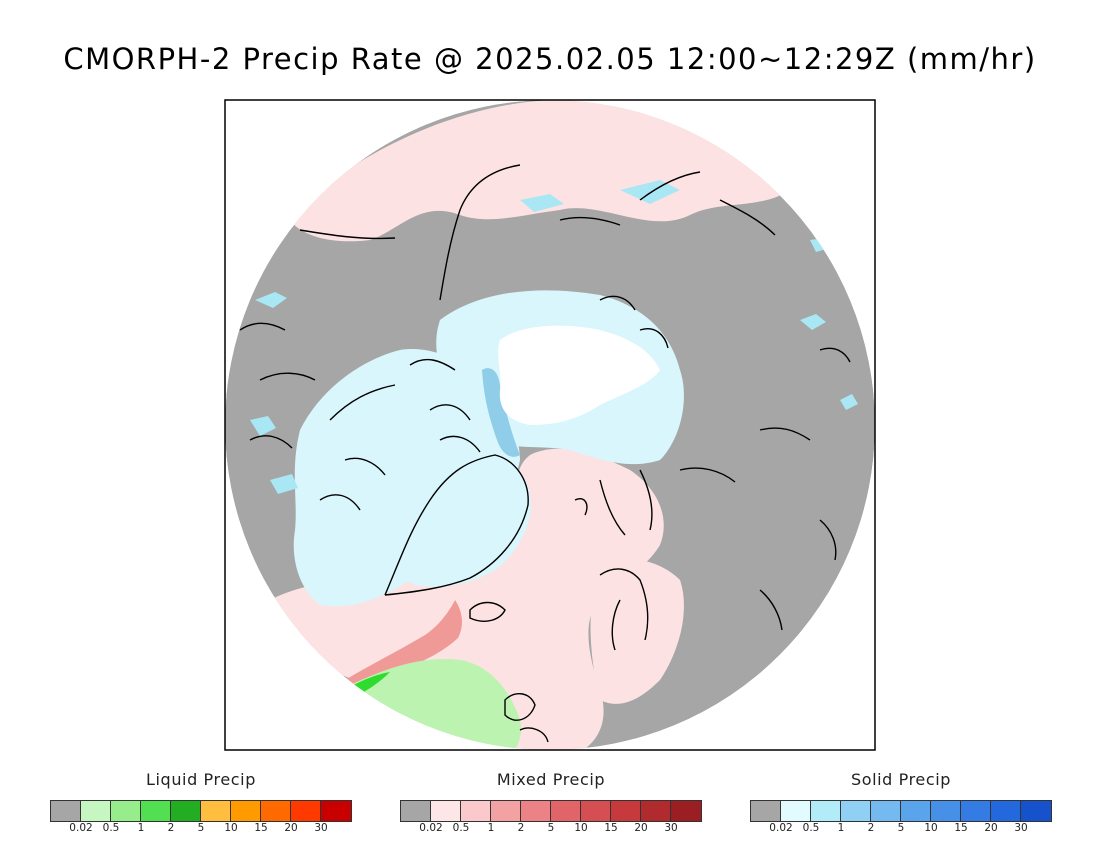  What do you see at coordinates (901, 779) in the screenshot?
I see `legend-title: Solid Precip` at bounding box center [901, 779].